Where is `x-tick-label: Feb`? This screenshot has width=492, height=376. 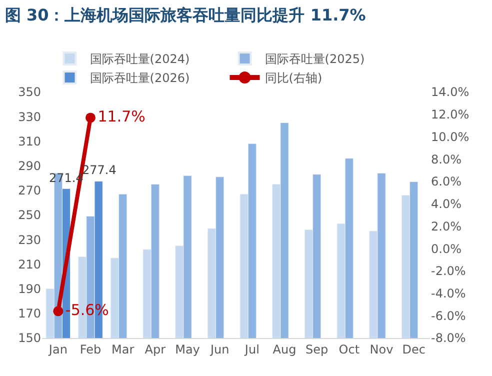
x-tick-label: Feb is located at coordinates (91, 349).